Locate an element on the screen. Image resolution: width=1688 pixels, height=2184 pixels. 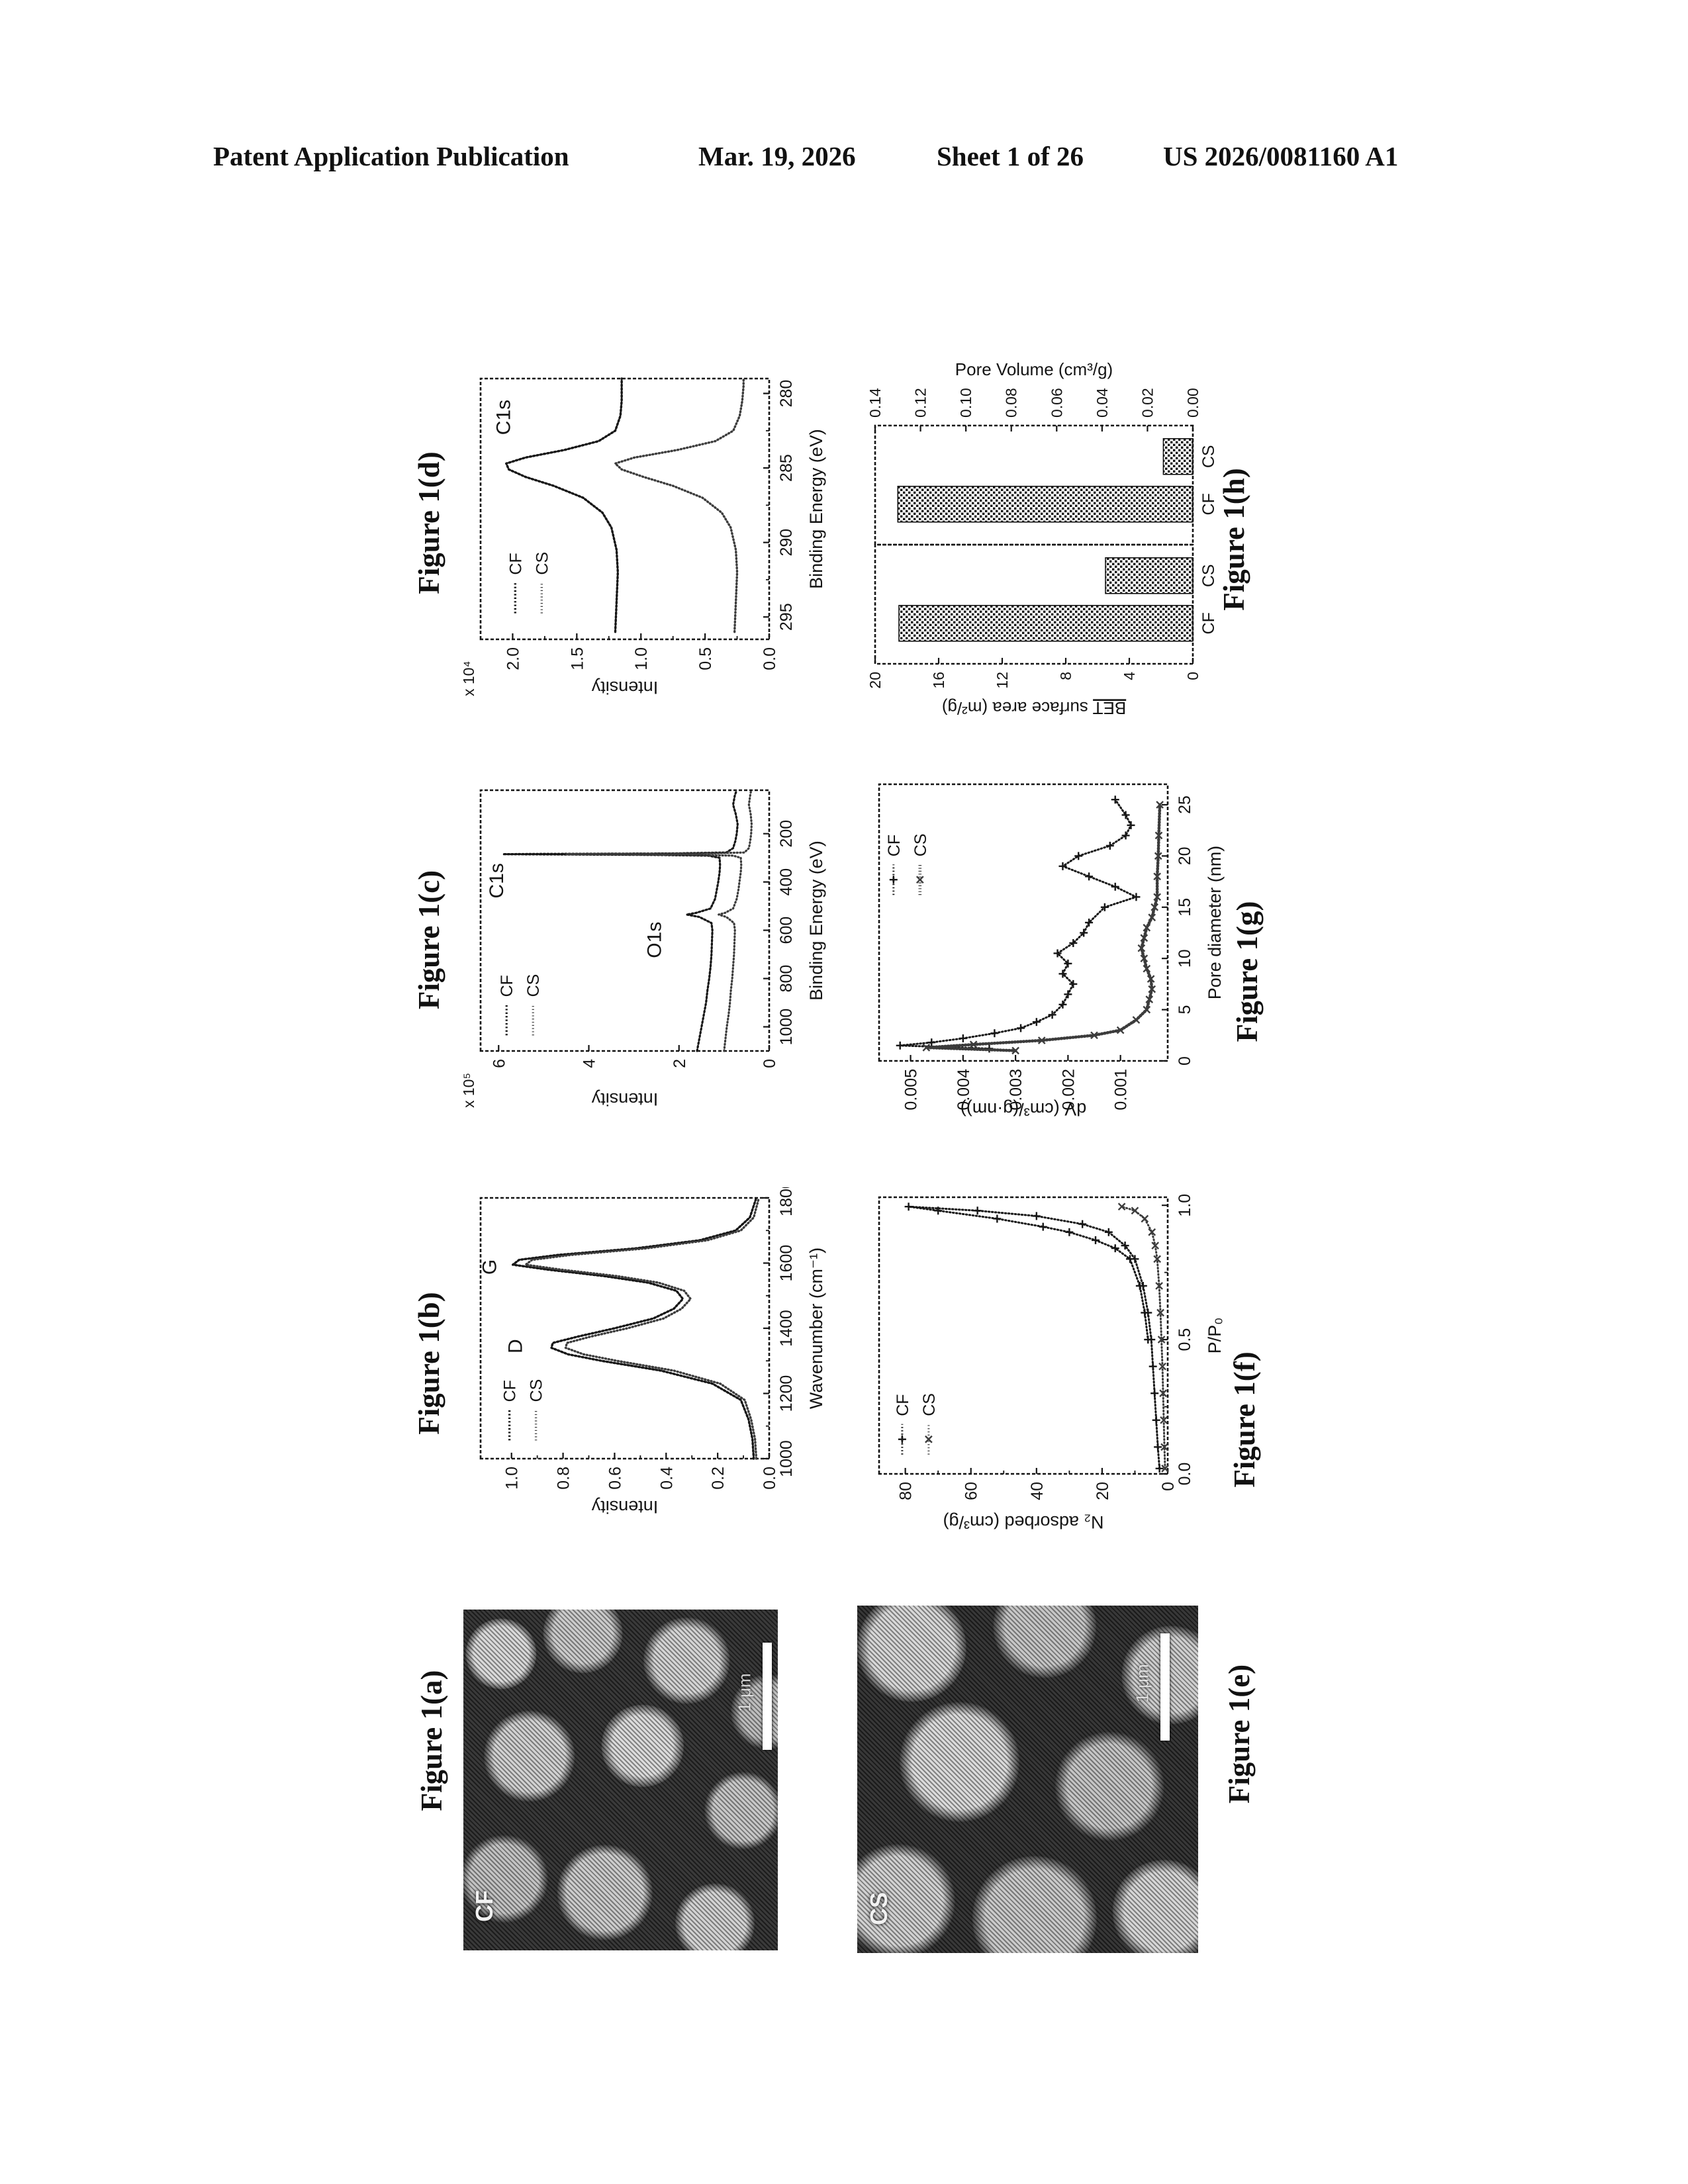
svg-text: 0.02 is located at coordinates (1147, 403).